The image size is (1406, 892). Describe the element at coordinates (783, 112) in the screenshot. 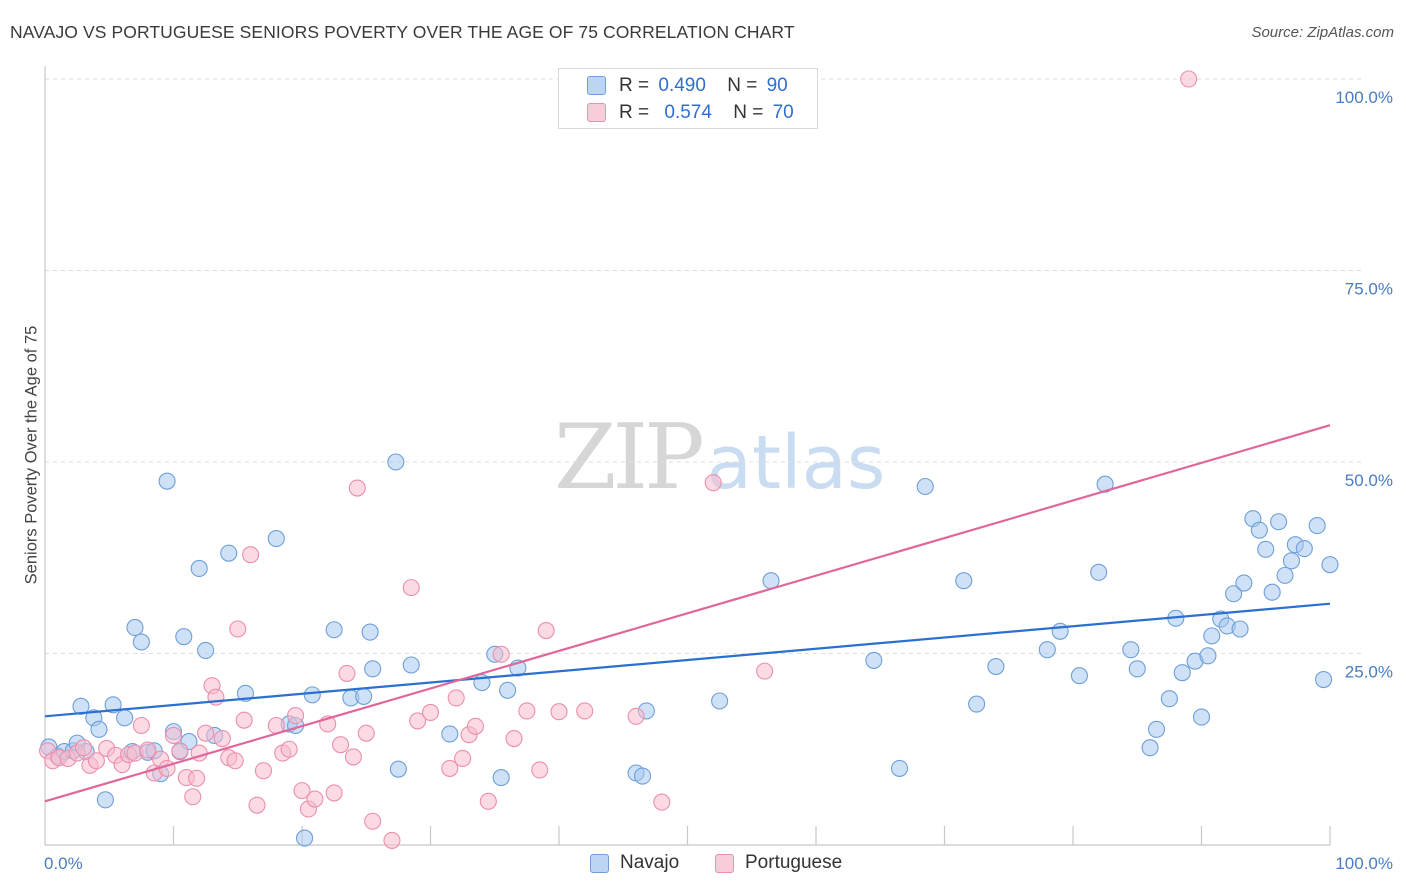

I see `portuguese-n-value: 70` at that location.